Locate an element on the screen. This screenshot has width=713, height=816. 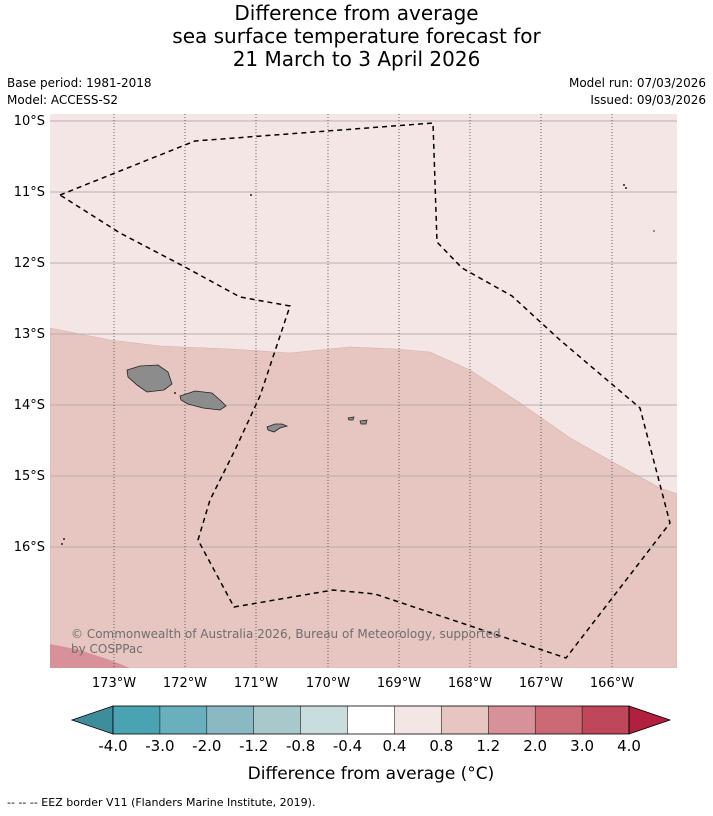
lat-label: 12°S is located at coordinates (29, 263).